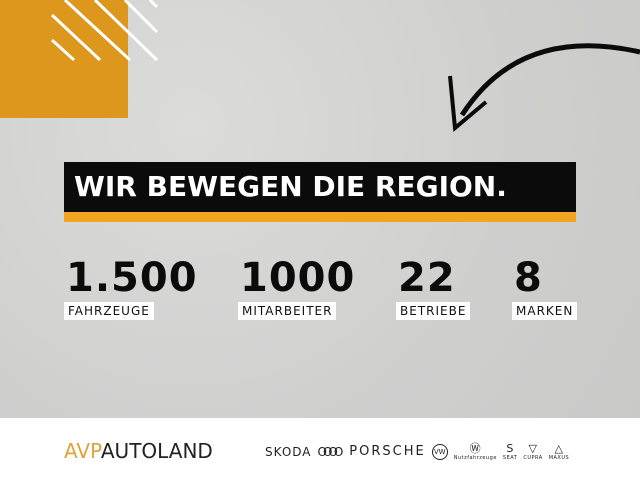 The height and width of the screenshot is (480, 640). What do you see at coordinates (559, 458) in the screenshot?
I see `maxus-label: MAXUS` at bounding box center [559, 458].